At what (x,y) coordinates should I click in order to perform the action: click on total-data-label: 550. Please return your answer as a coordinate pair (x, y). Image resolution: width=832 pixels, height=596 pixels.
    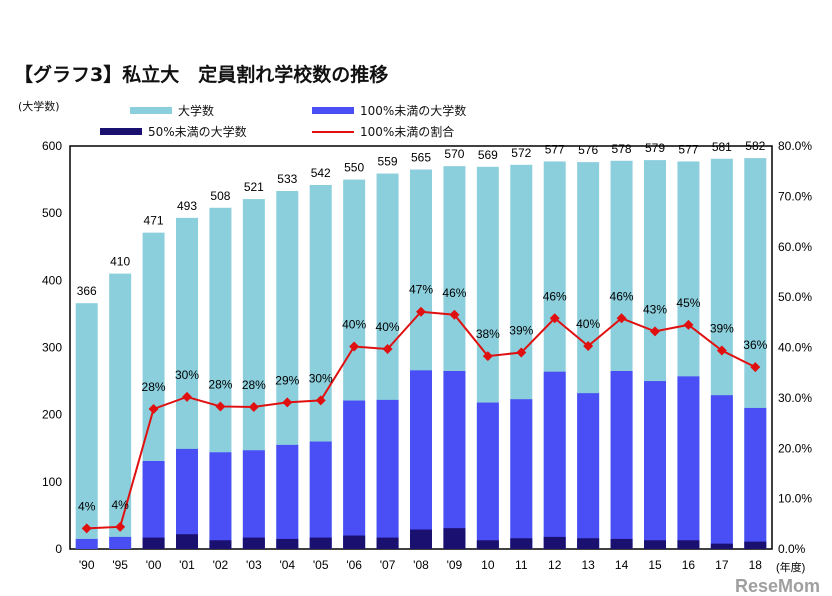
    Looking at the image, I should click on (354, 168).